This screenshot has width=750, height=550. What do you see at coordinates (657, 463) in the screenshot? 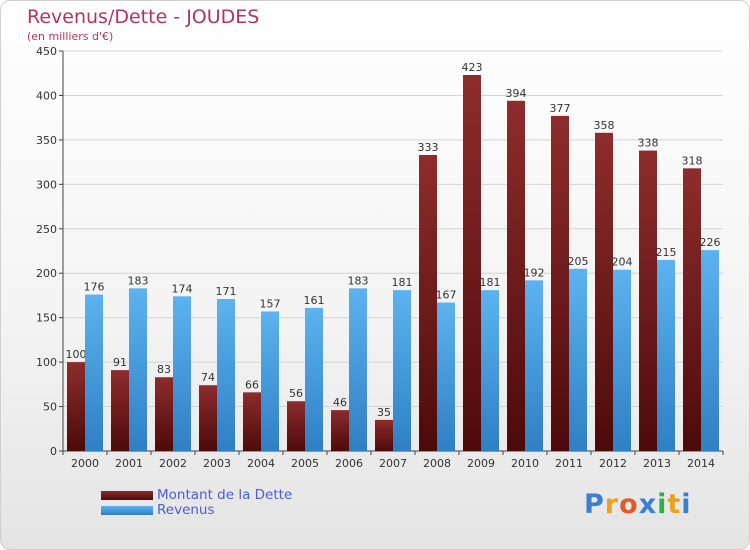
I see `x-tick-label: 2013` at bounding box center [657, 463].